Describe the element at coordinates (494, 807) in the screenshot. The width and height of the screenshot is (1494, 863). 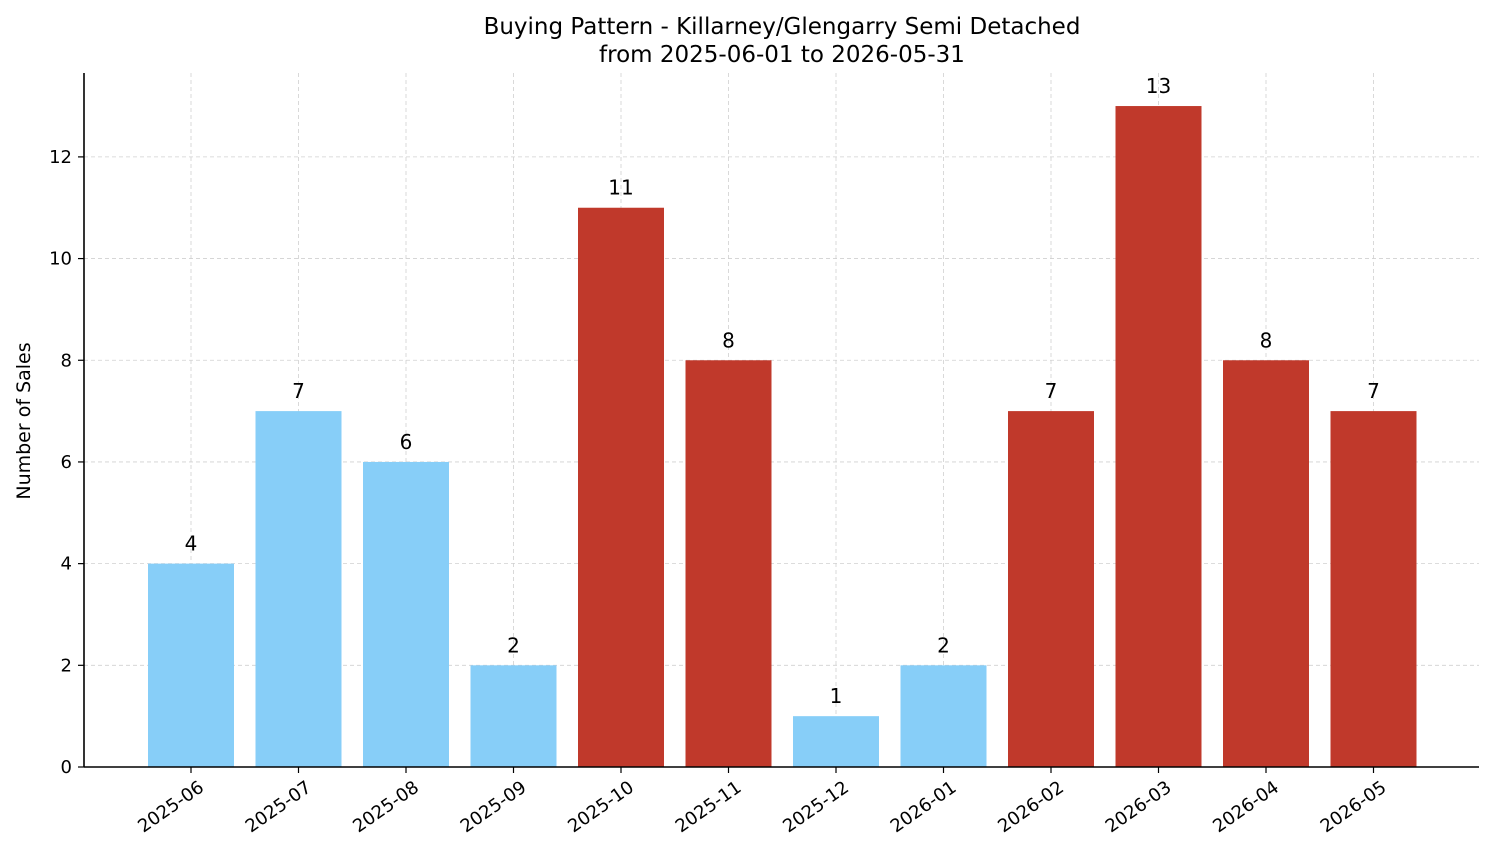
I see `x-tick-label-2025-09: 2025-09` at that location.